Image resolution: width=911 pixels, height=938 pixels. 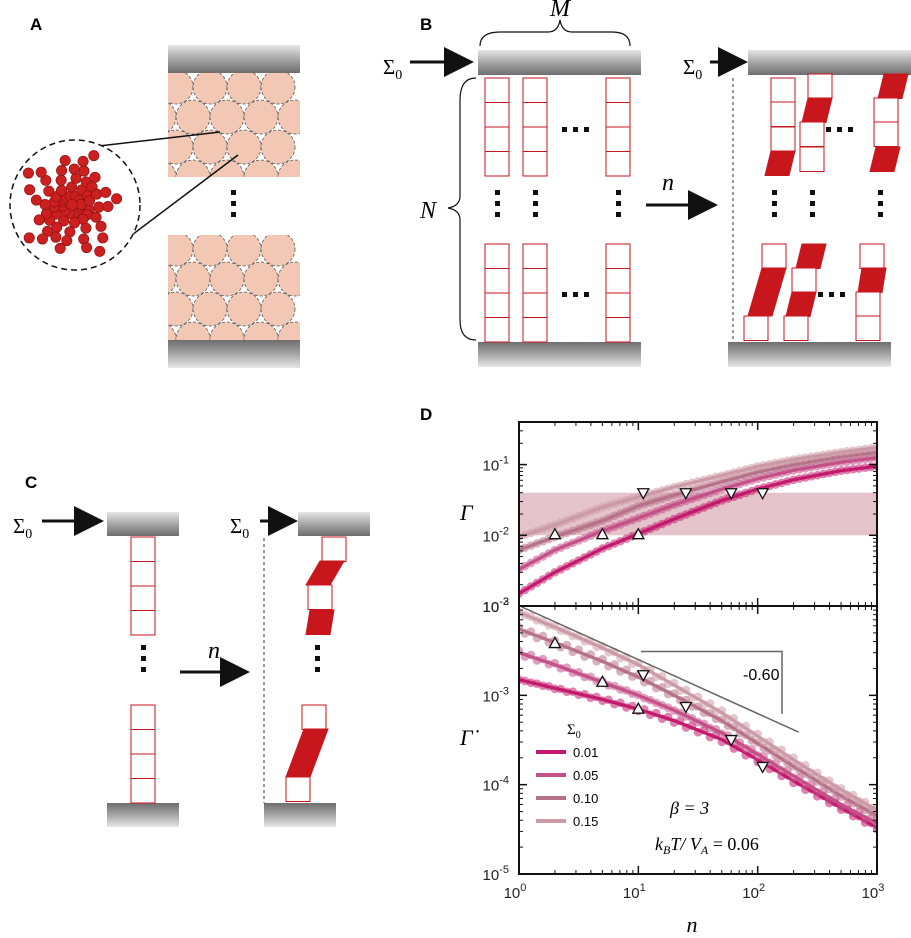 I want to click on panel-letter-d: D, so click(x=426, y=414).